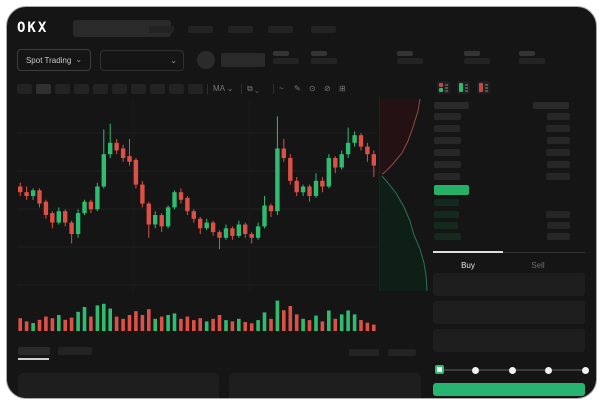  I want to click on line-tool-icon: ~, so click(281, 88).